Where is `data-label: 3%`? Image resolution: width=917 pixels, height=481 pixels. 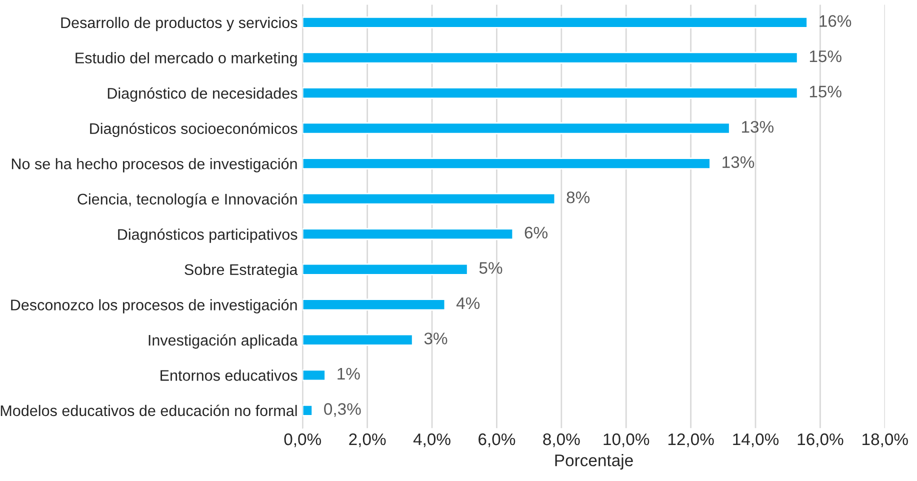 data-label: 3% is located at coordinates (436, 338).